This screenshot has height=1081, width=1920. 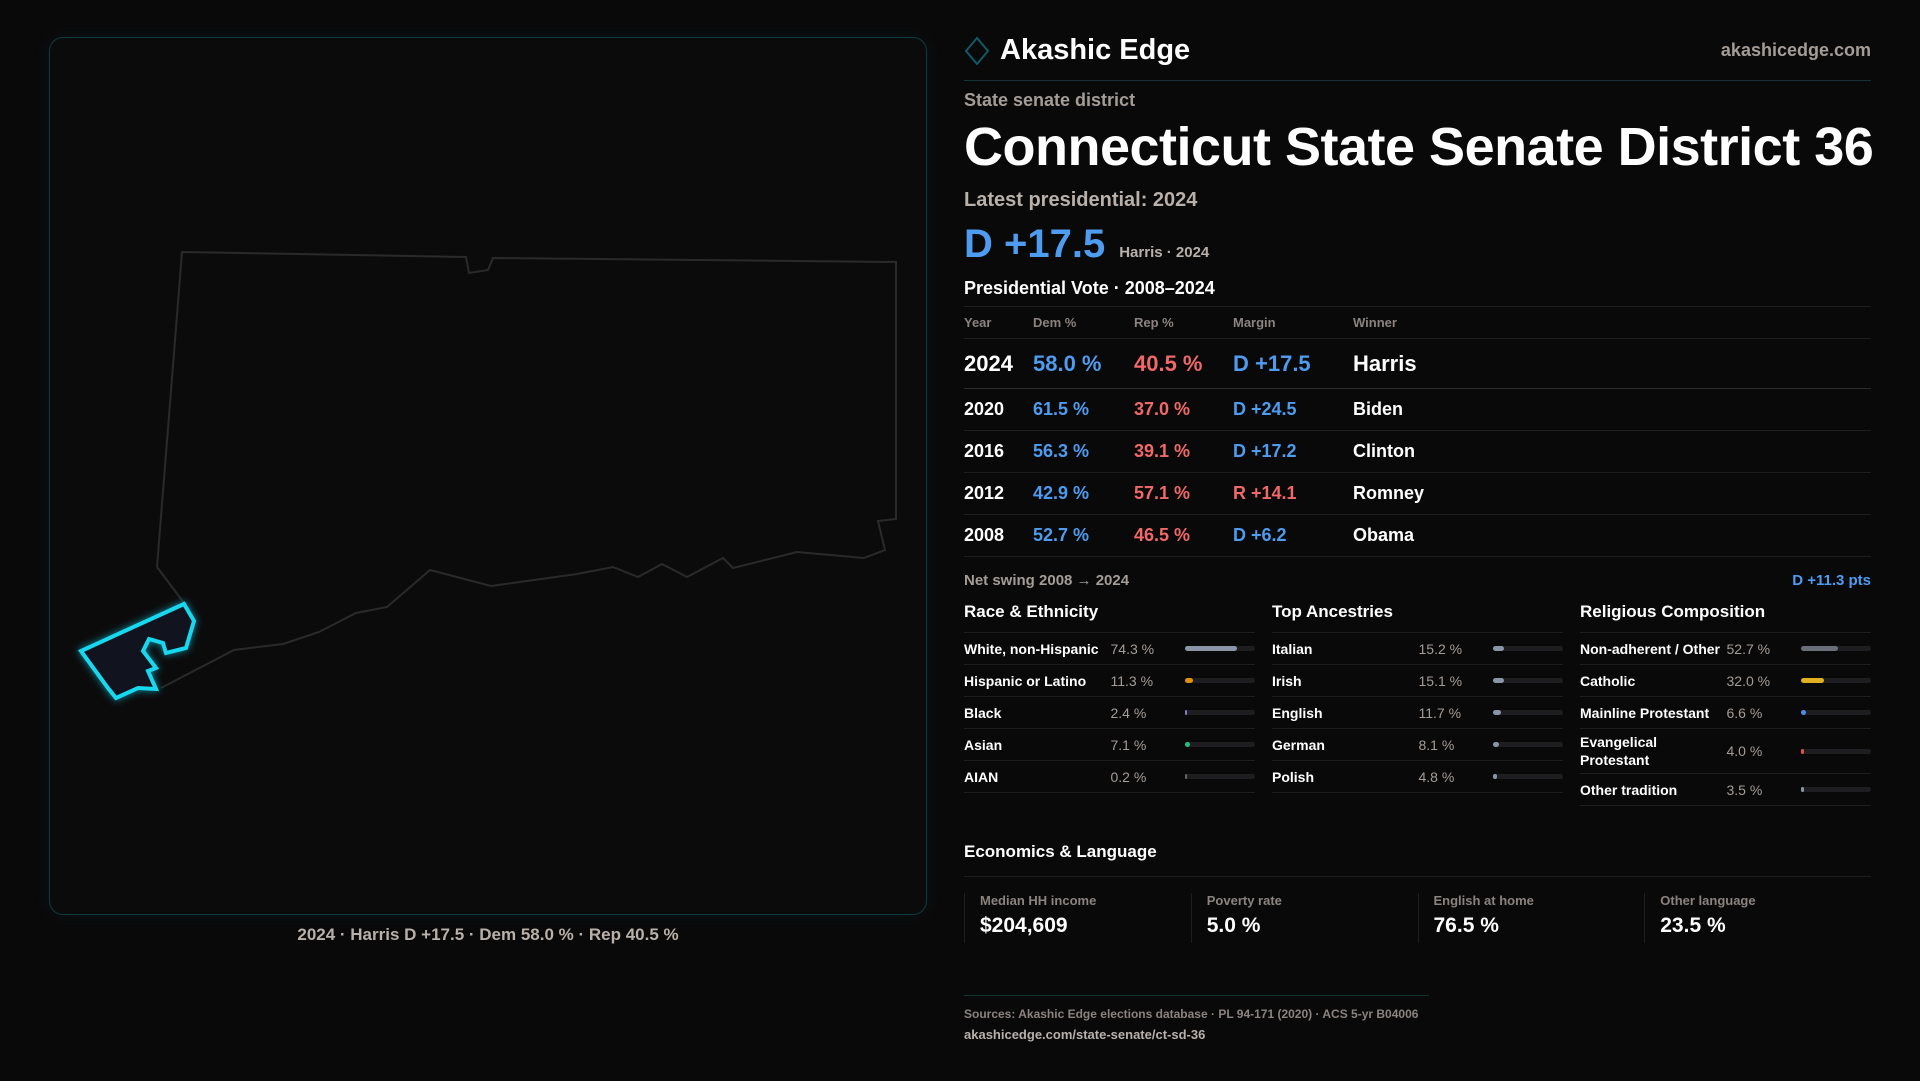 What do you see at coordinates (998, 363) in the screenshot?
I see `cell-year: 2024` at bounding box center [998, 363].